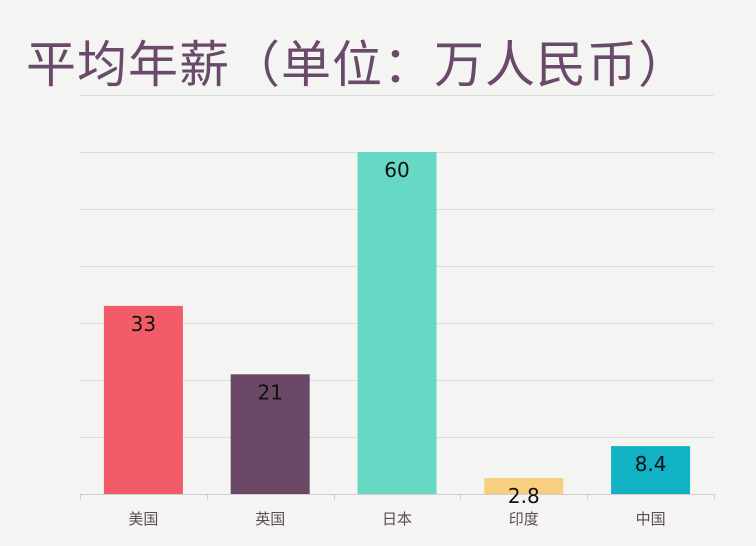  I want to click on x-tick-label-5: 中国, so click(651, 519).